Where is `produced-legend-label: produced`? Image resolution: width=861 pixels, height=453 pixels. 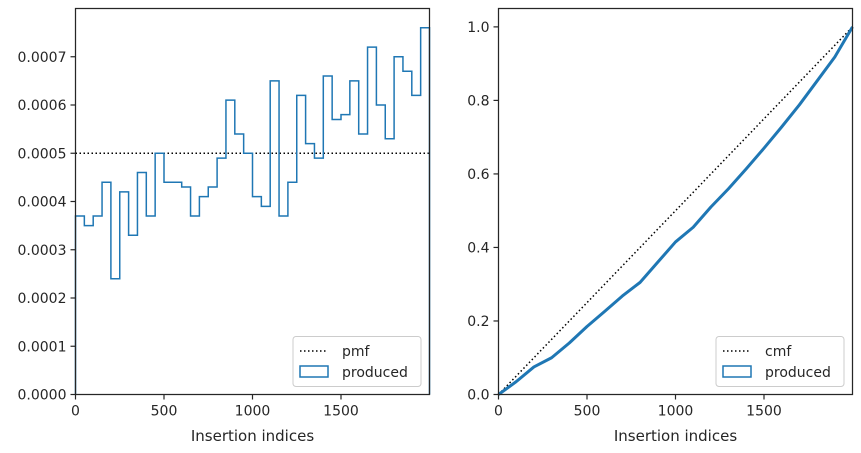 produced-legend-label: produced is located at coordinates (375, 373).